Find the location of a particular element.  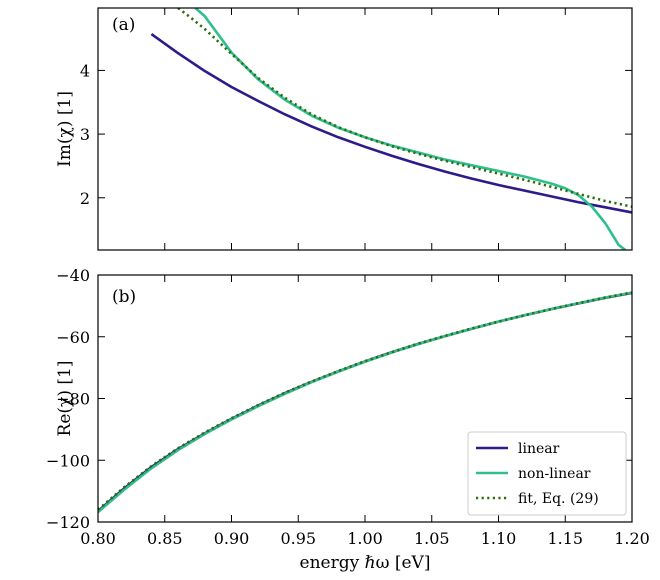

y-axis-label: Im(χ) [1] is located at coordinates (65, 129).